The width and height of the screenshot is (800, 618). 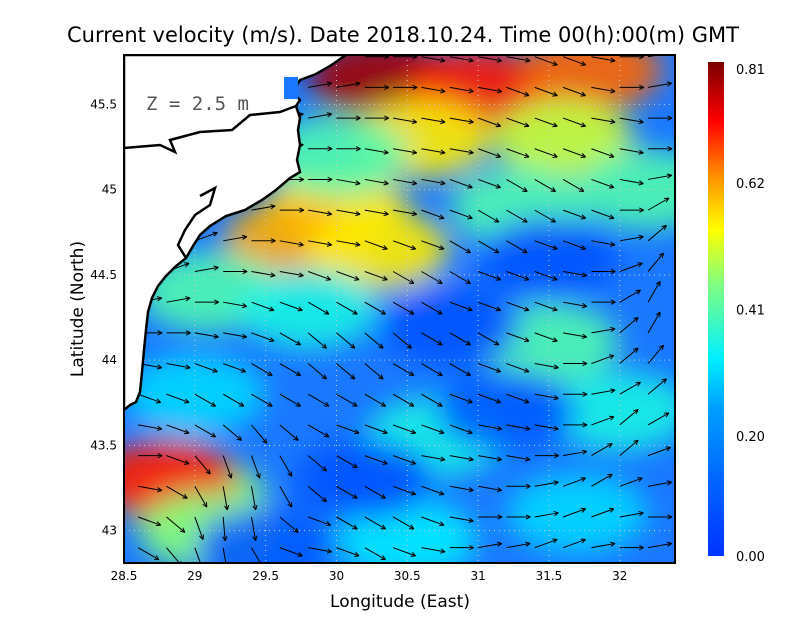 I want to click on x-tick-label: 29, so click(x=194, y=576).